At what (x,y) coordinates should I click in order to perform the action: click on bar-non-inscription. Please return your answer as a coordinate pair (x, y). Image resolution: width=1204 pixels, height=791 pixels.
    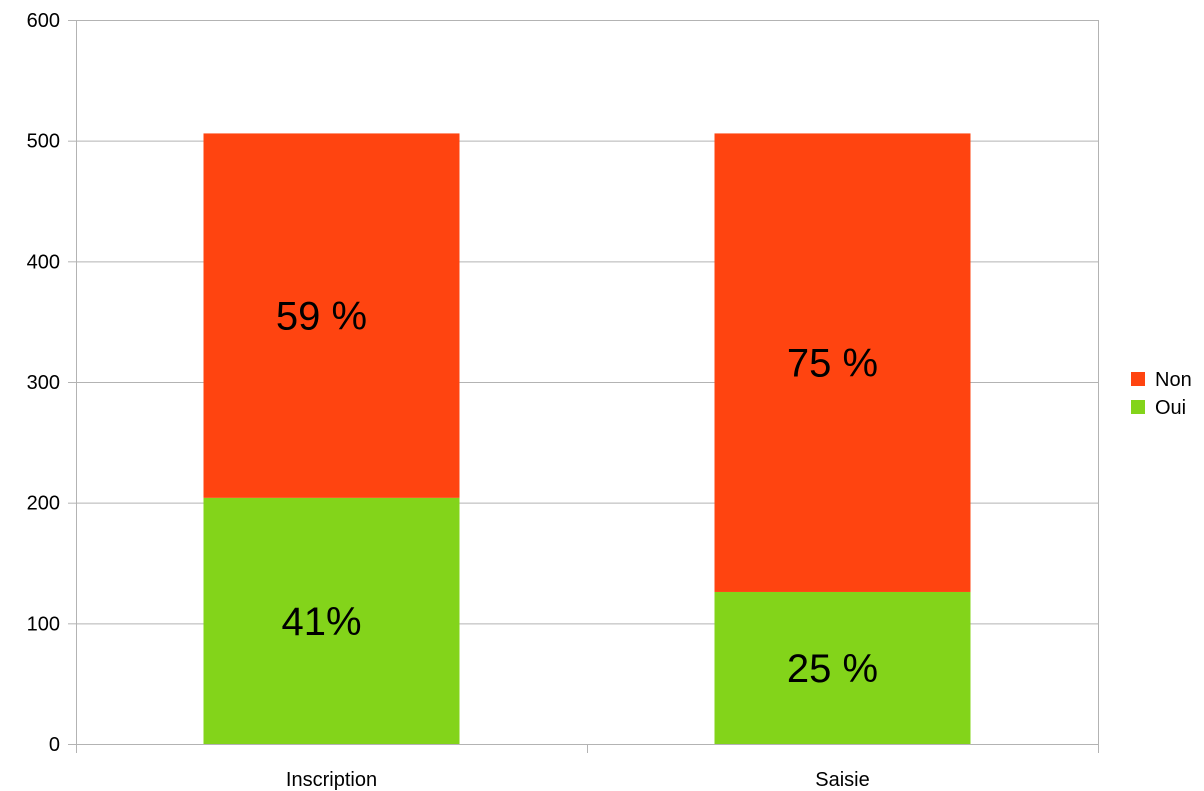
    Looking at the image, I should click on (331, 315).